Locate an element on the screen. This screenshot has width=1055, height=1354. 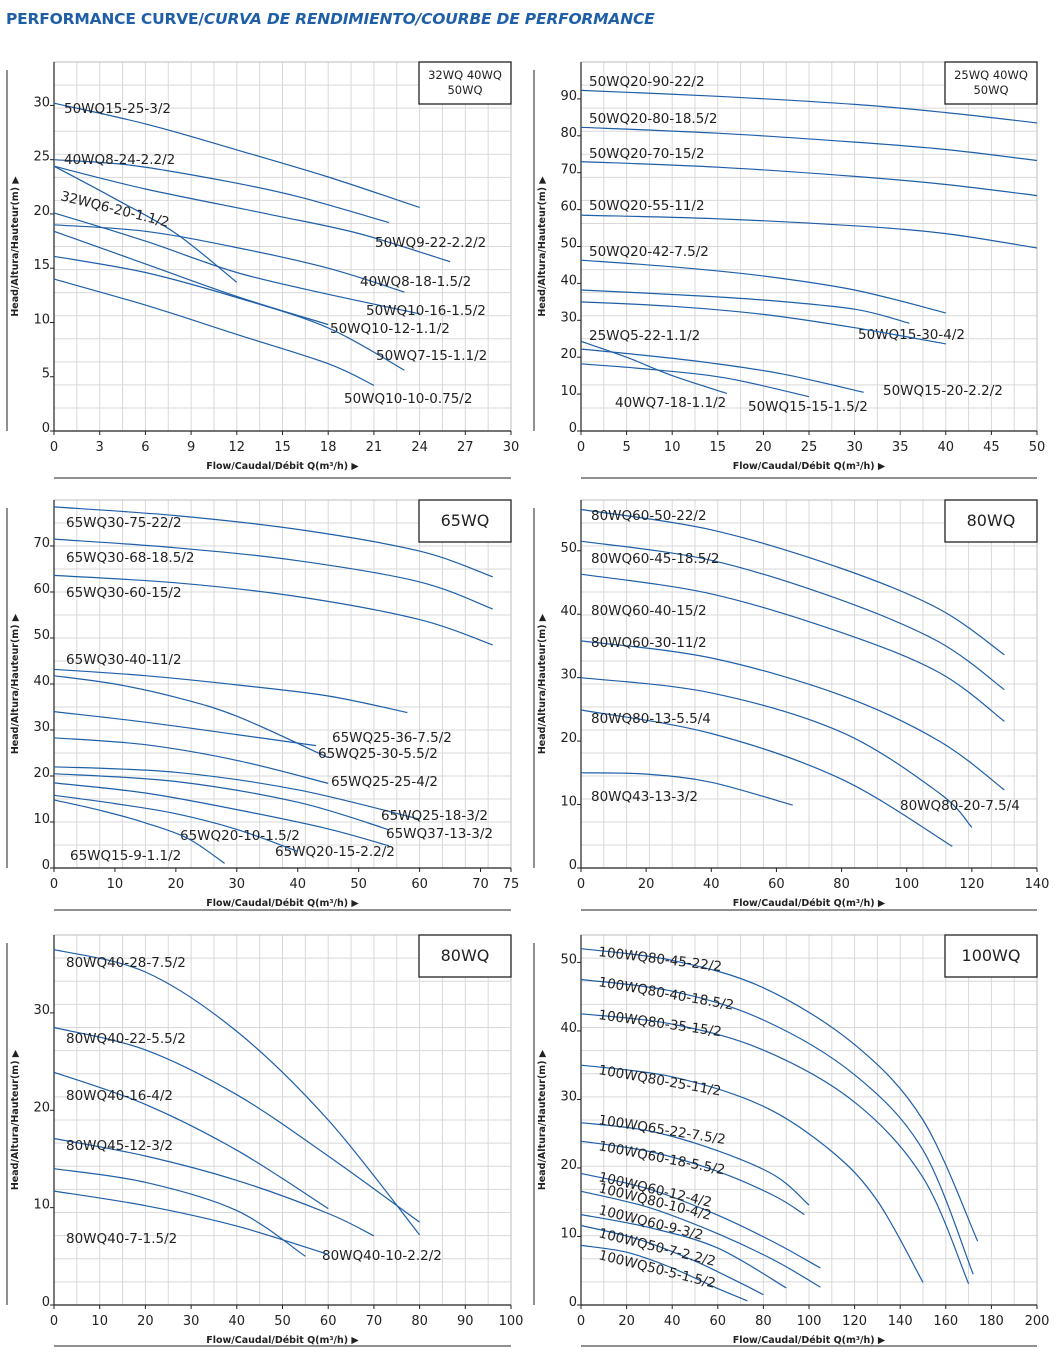
curve-label-80wq40-28-7-5-2: 80WQ40-28-7.5/2 is located at coordinates (126, 963).